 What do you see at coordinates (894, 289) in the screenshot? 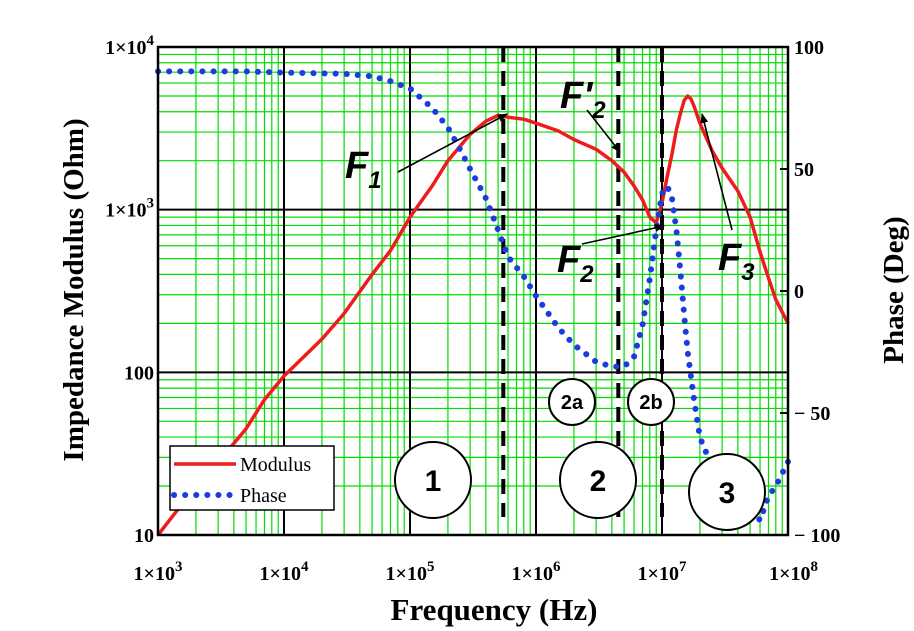
I see `y2-axis-title: Phase (Deg)` at bounding box center [894, 289].